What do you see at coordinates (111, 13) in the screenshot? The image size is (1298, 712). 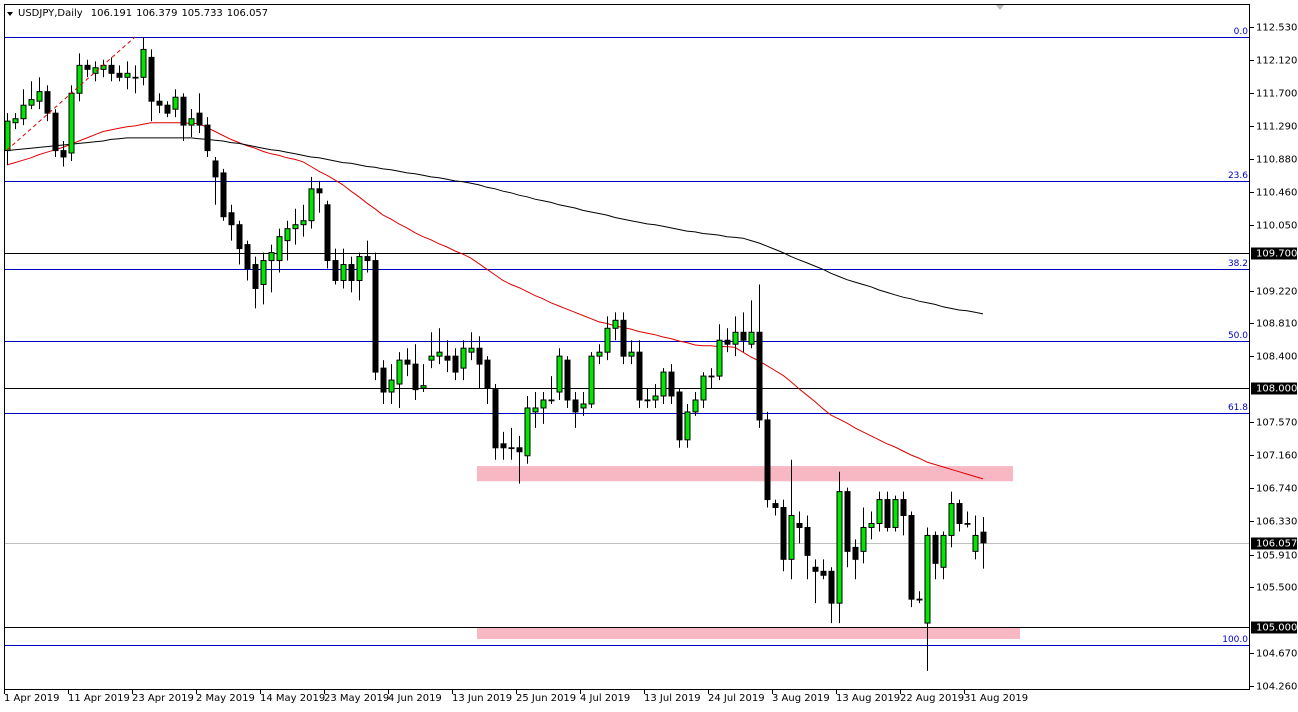 I see `last-open: 106.191` at bounding box center [111, 13].